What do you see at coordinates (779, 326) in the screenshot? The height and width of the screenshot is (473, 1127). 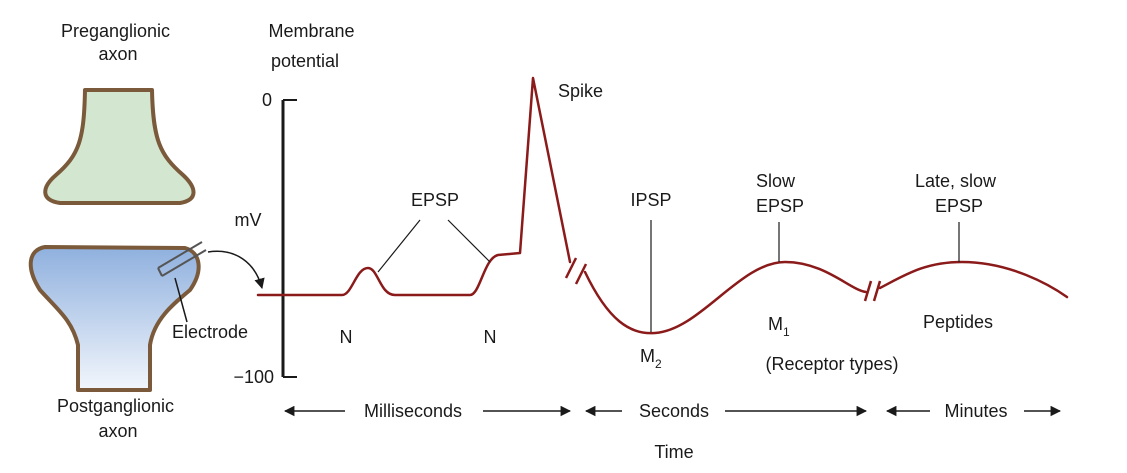 I see `receptor-m1-label: M1` at bounding box center [779, 326].